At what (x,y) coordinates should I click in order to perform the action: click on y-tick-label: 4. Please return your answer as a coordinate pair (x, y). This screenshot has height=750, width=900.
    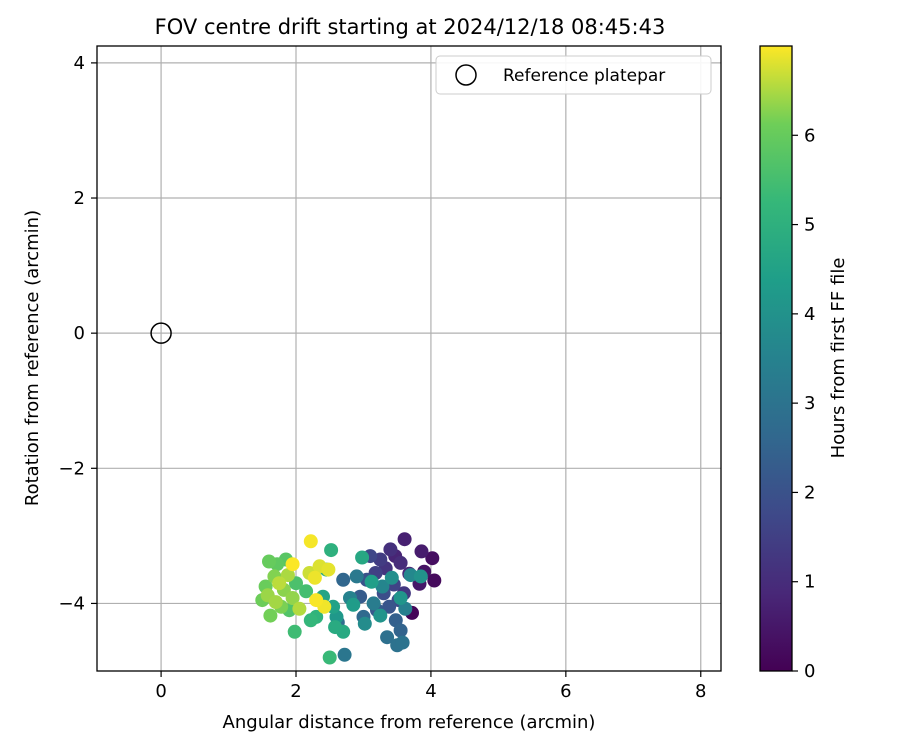
    Looking at the image, I should click on (79, 63).